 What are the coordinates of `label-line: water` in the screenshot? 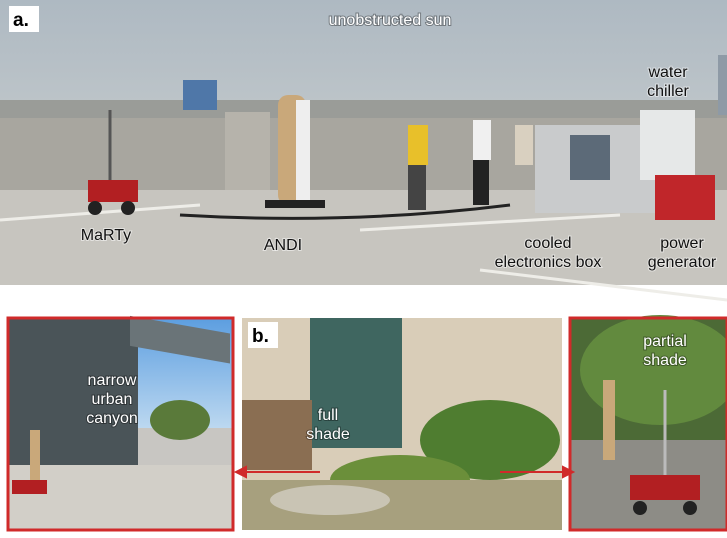 It's located at (667, 72).